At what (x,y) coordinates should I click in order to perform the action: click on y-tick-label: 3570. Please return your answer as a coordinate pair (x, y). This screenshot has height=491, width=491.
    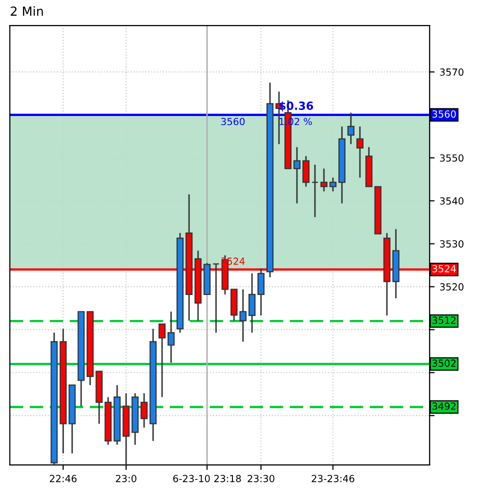
    Looking at the image, I should click on (452, 72).